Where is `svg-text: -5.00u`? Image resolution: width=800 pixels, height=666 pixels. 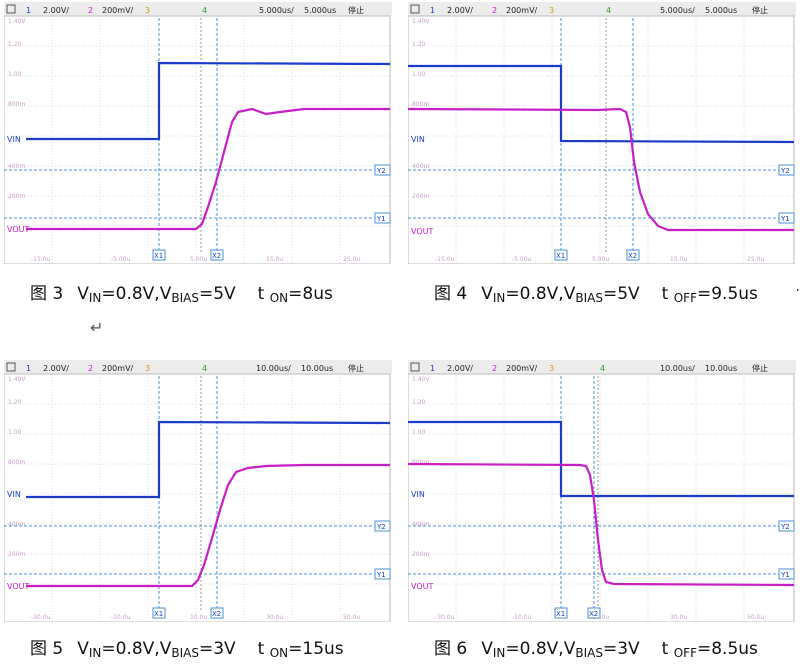
svg-text: -5.00u is located at coordinates (522, 259).